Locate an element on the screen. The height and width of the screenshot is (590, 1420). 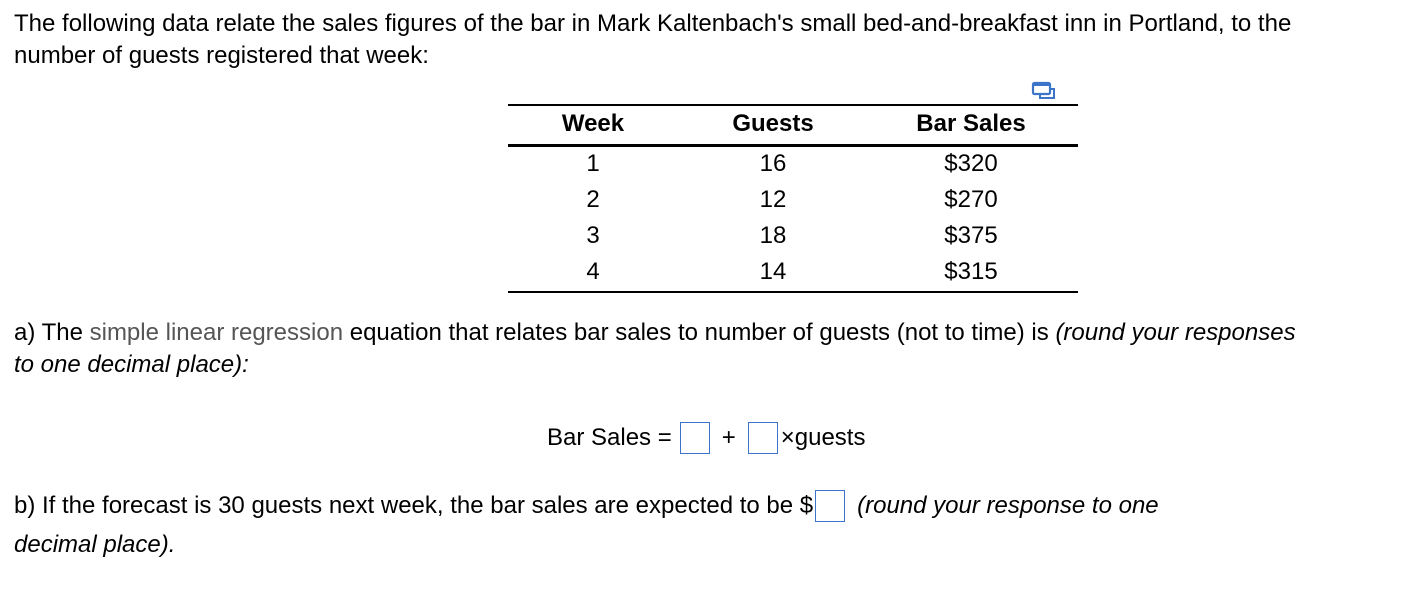
term-simple-linear-regression: simple linear regression is located at coordinates (216, 332).